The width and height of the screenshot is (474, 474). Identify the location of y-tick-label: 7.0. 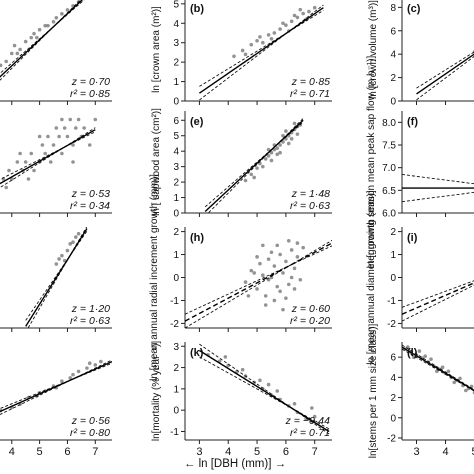
(389, 168).